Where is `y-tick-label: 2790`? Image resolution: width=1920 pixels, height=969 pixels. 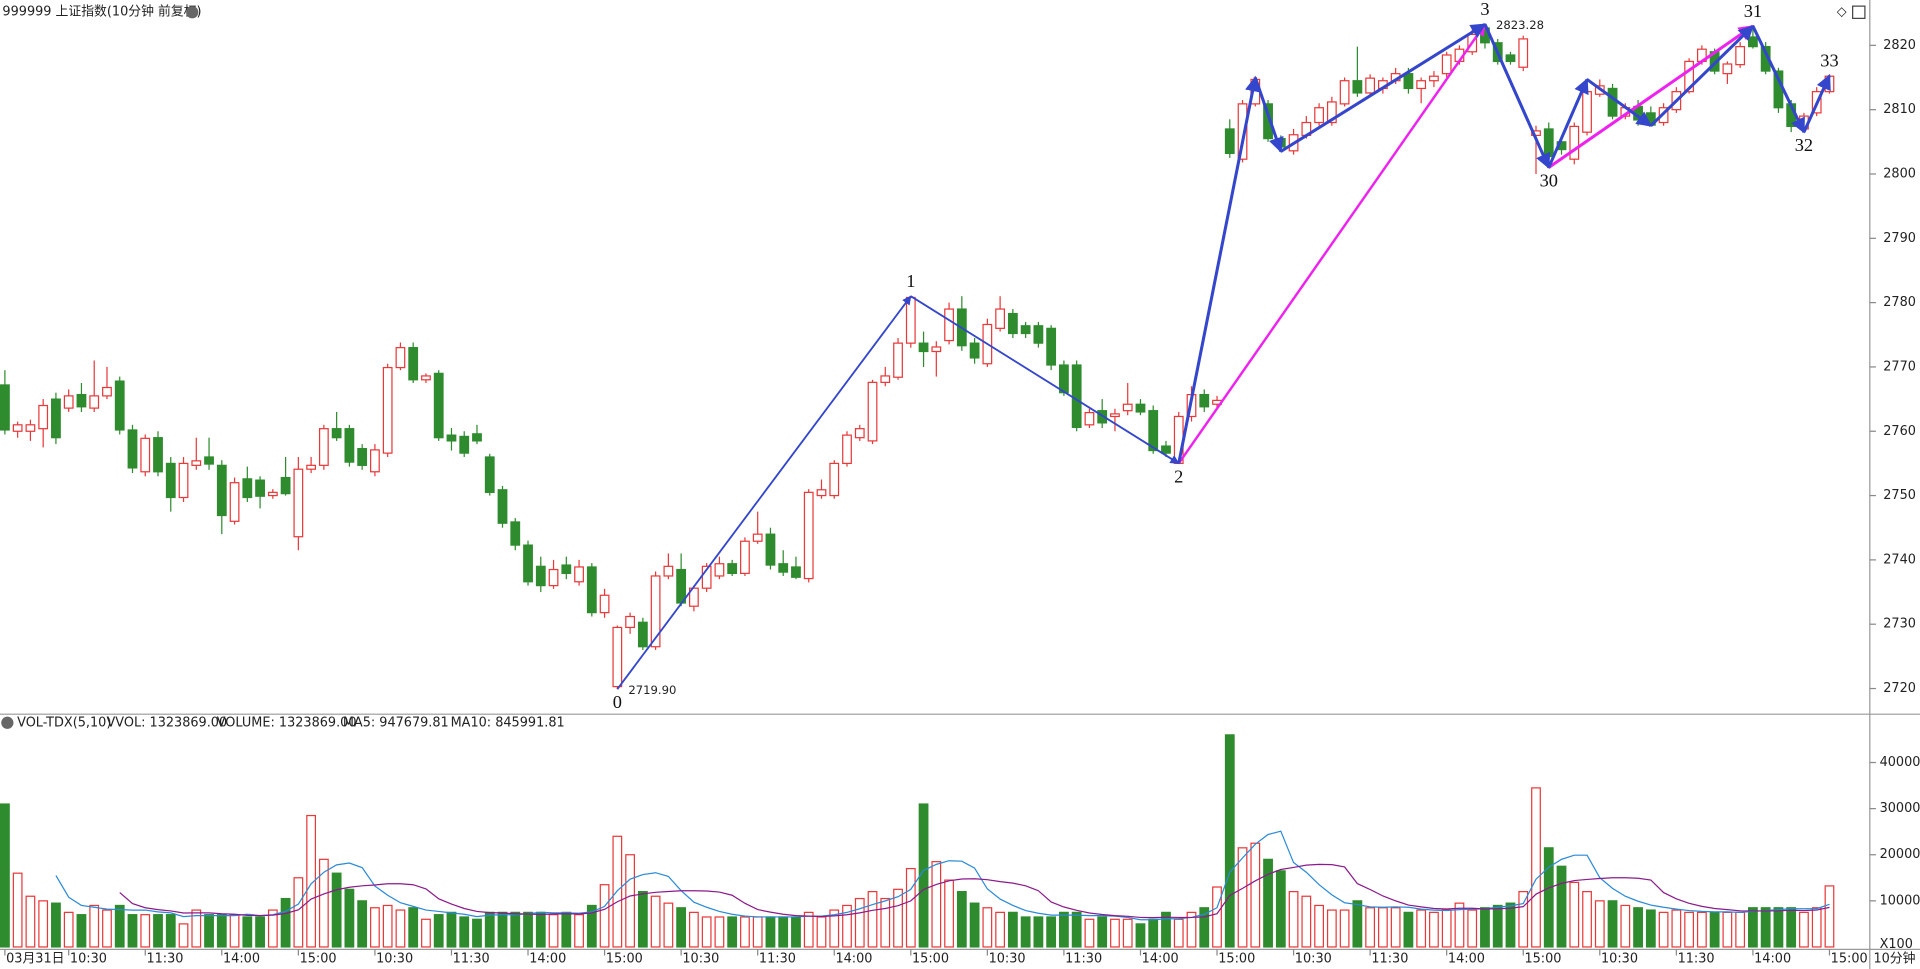 y-tick-label: 2790 is located at coordinates (1899, 238).